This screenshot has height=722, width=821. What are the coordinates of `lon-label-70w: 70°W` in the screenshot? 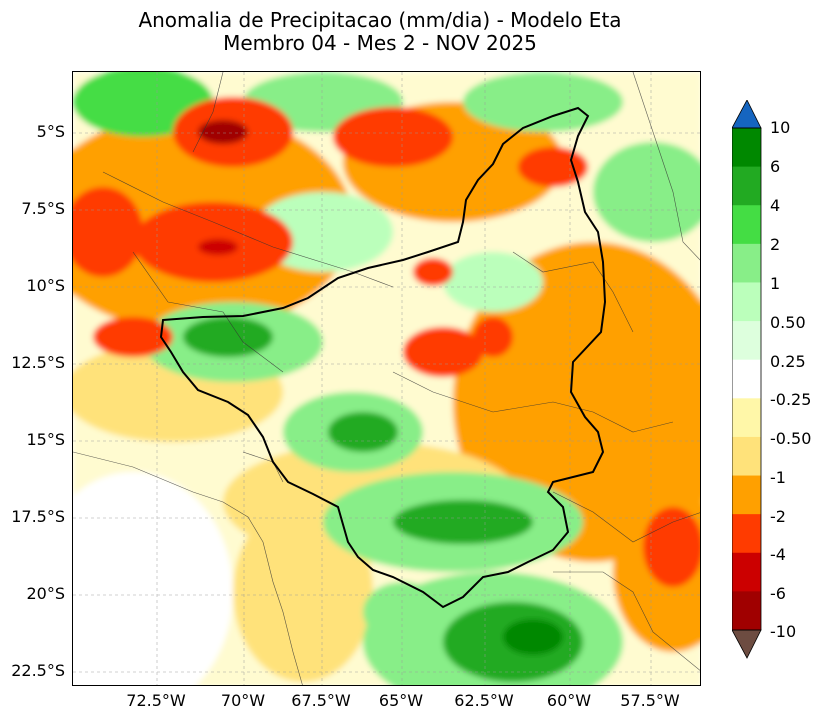 It's located at (243, 700).